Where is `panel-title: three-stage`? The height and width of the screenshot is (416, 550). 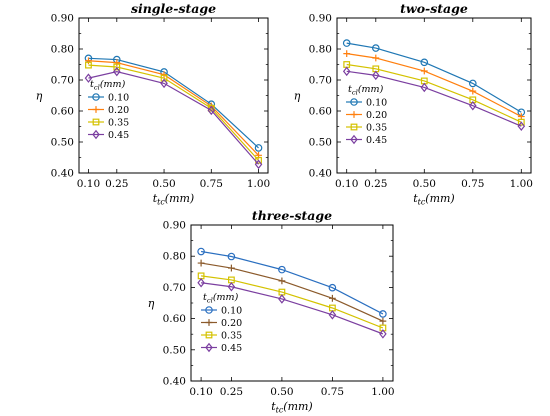
panel-title: three-stage is located at coordinates (292, 215).